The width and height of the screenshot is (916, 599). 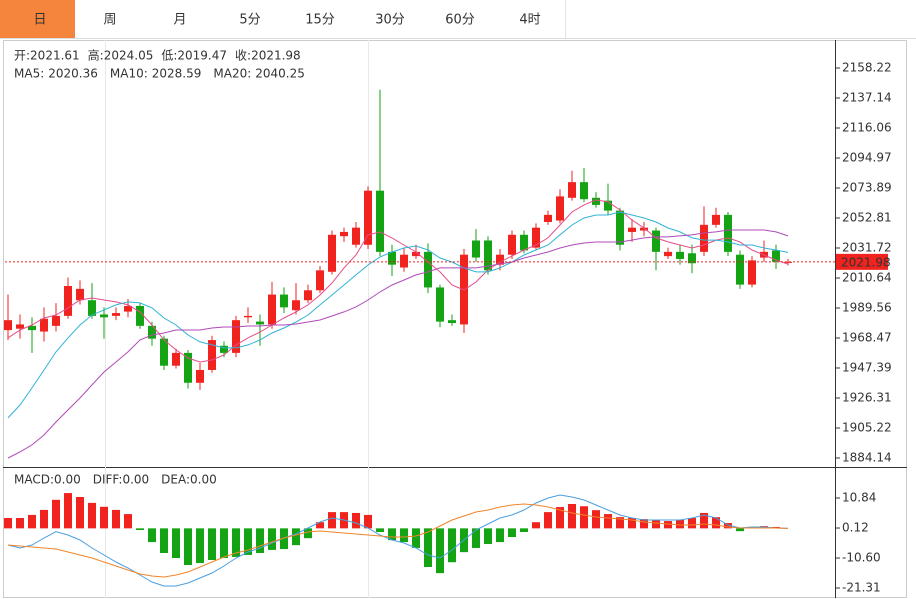 I want to click on ohlc-value: 2021.61, so click(x=55, y=56).